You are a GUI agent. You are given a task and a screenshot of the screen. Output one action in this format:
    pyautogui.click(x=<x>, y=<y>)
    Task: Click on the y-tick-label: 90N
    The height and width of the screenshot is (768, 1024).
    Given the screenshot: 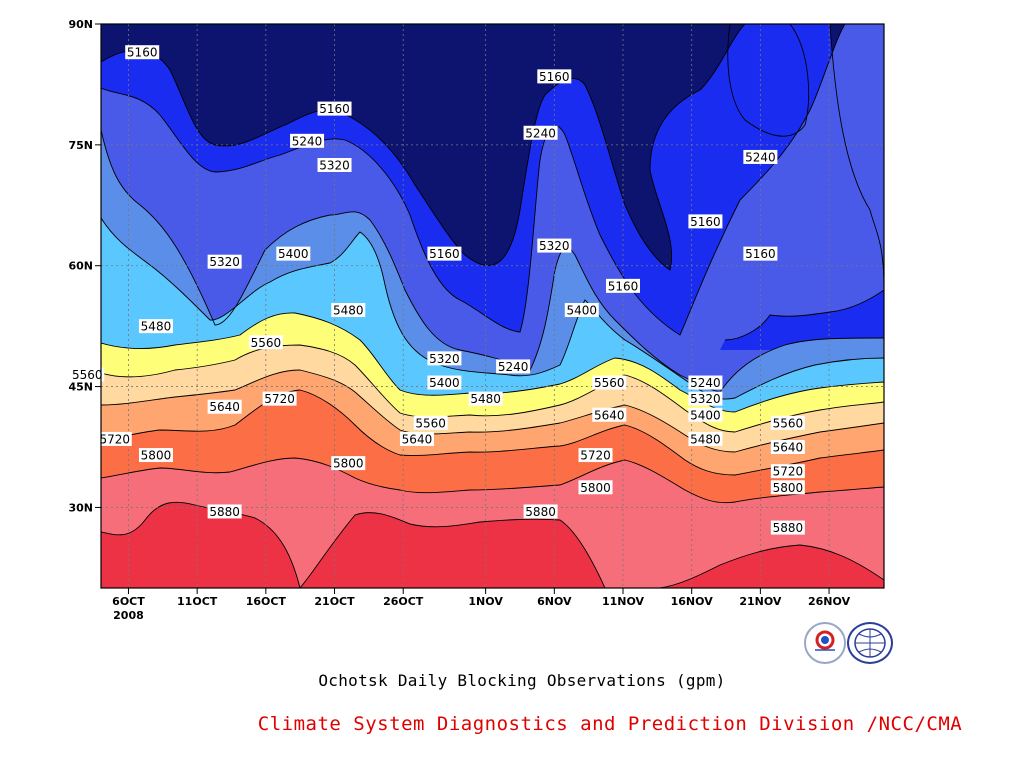 What is the action you would take?
    pyautogui.click(x=80, y=24)
    